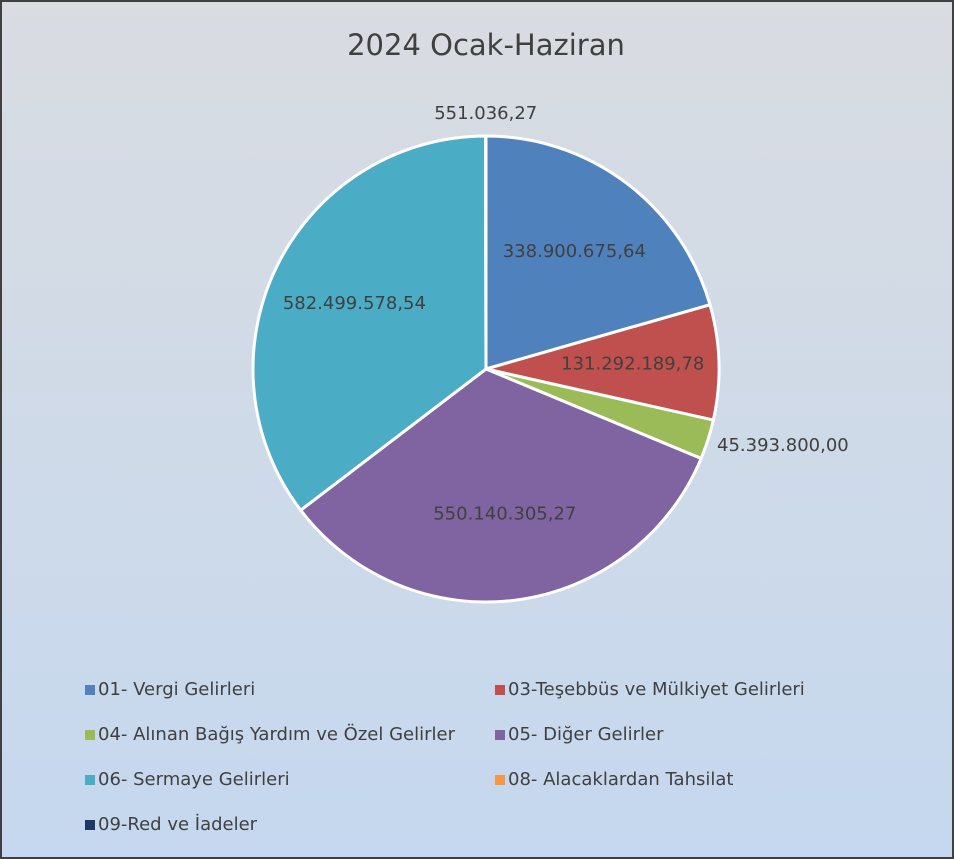 The height and width of the screenshot is (859, 954). I want to click on legend-label: 06- Sermaye Gelirleri, so click(194, 779).